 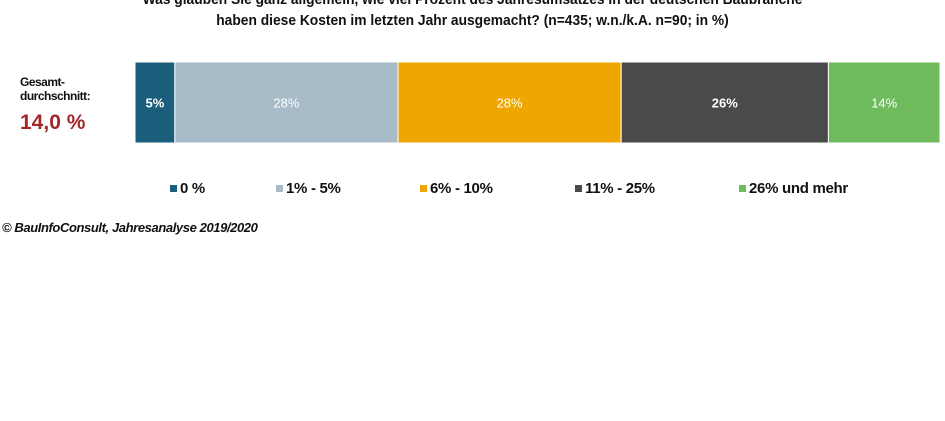 I want to click on legend-item-4: 26% und mehr, so click(x=793, y=188).